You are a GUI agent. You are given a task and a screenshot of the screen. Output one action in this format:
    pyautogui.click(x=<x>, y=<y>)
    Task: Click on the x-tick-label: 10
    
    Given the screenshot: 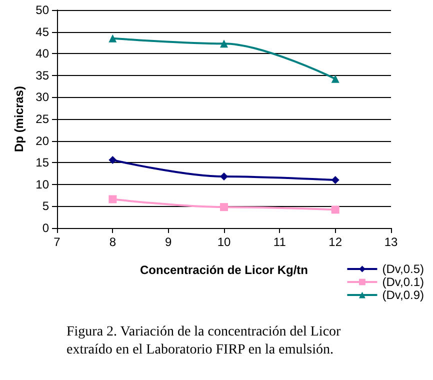 What is the action you would take?
    pyautogui.click(x=224, y=242)
    